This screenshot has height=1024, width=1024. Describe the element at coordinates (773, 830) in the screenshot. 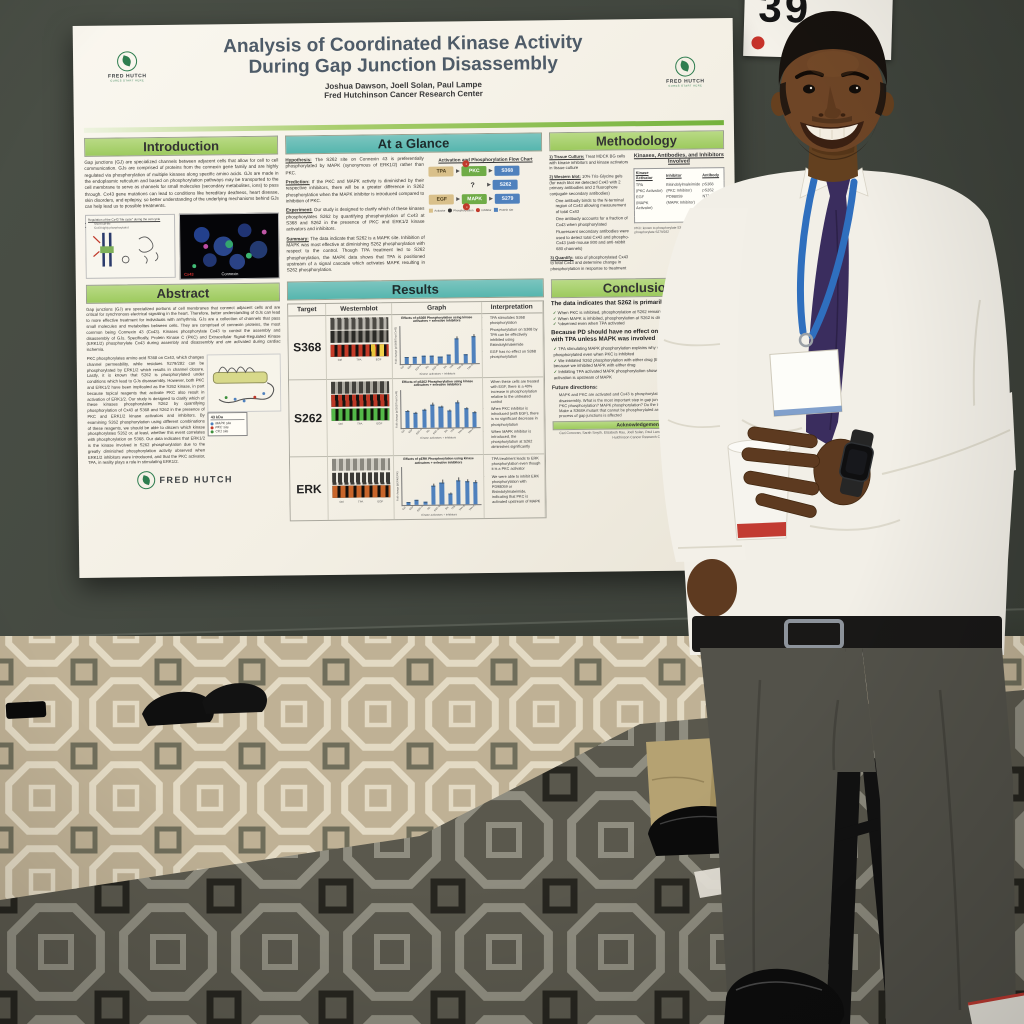

I see `pant-leg-left` at that location.